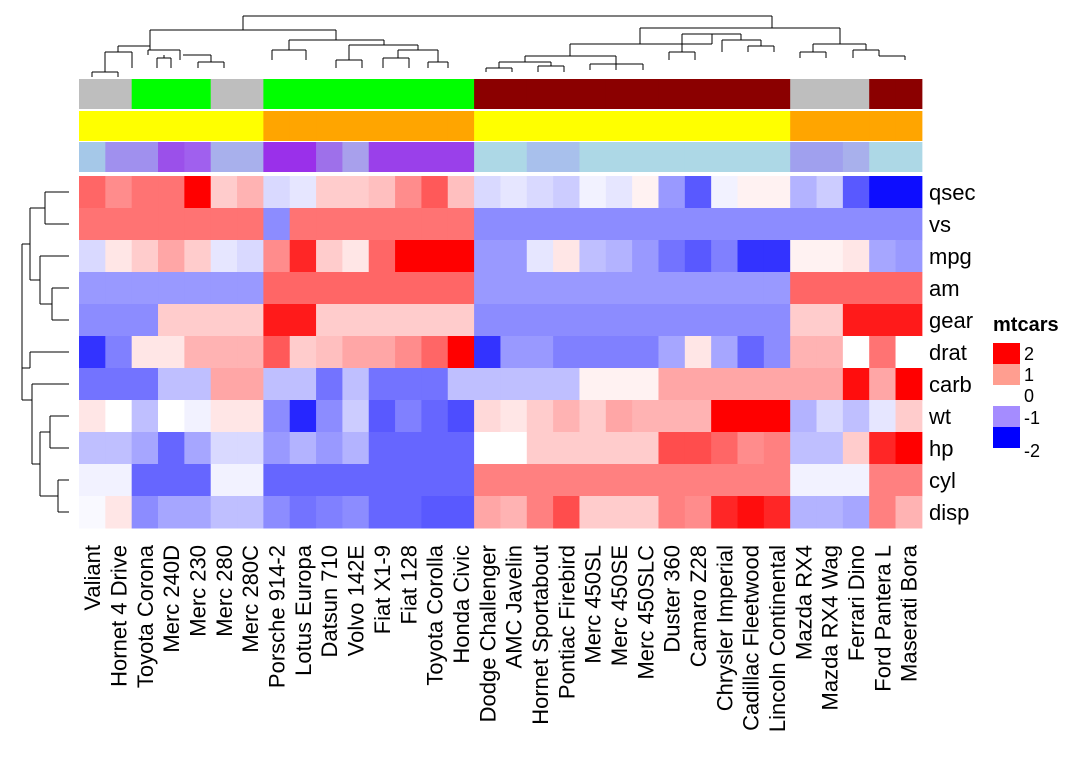 The image size is (1080, 772). I want to click on cell-wt-hornet-4-drive, so click(119, 416).